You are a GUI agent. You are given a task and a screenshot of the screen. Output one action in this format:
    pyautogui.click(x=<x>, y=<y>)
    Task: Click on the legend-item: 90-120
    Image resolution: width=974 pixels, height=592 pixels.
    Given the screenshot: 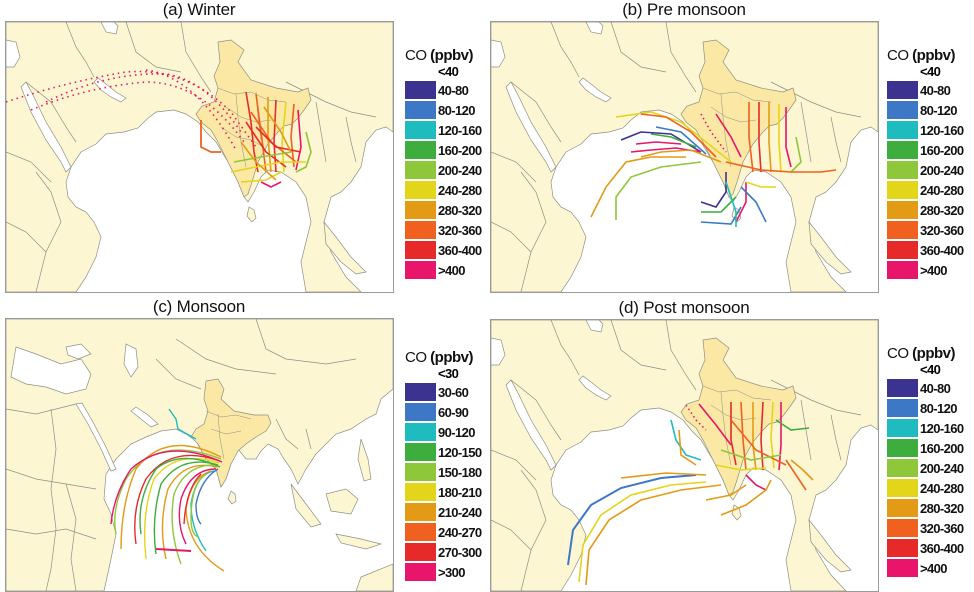 What is the action you would take?
    pyautogui.click(x=450, y=432)
    